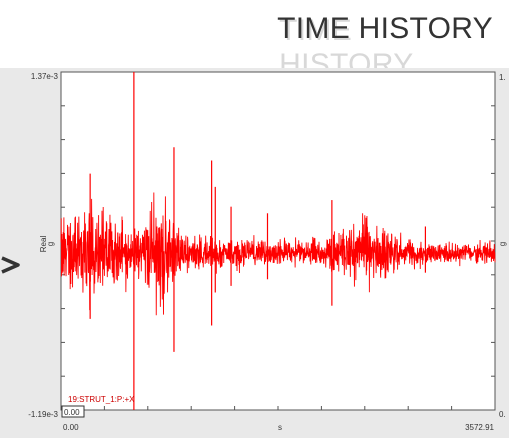 Image resolution: width=509 pixels, height=438 pixels. I want to click on y-axis-label-real: Real, so click(43, 244).